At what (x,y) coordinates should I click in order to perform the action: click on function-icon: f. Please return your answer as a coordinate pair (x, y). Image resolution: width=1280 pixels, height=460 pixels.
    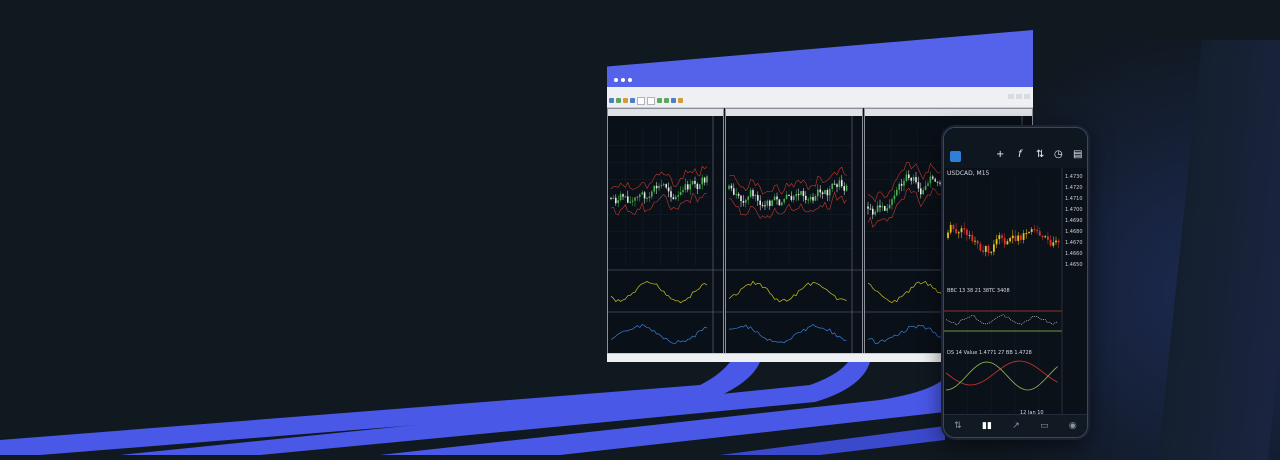
    Looking at the image, I should click on (1020, 154).